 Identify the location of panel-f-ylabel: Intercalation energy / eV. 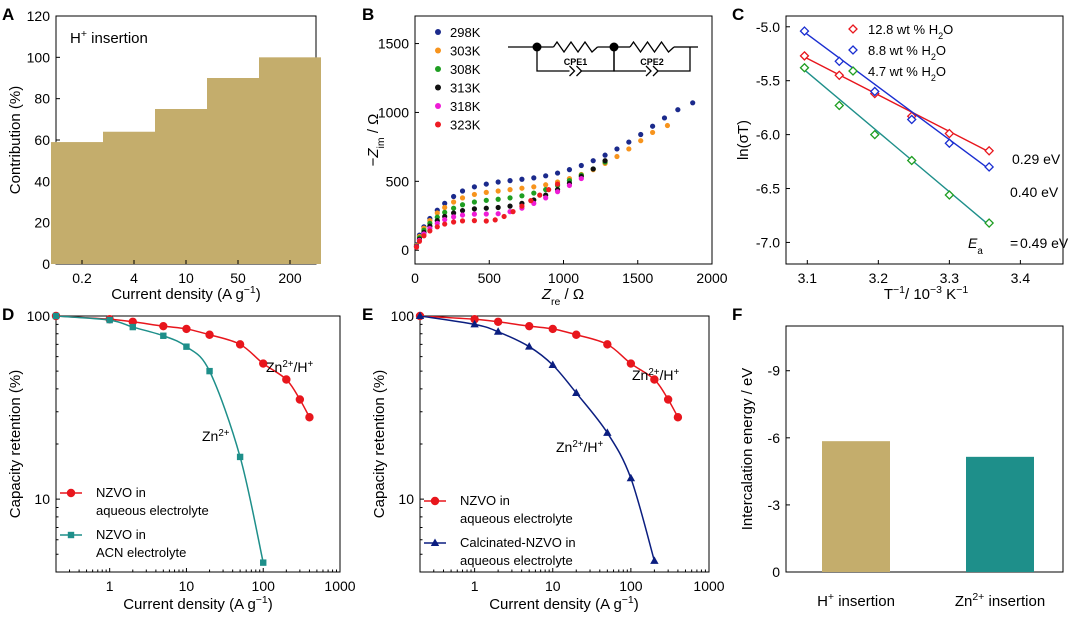
(747, 449).